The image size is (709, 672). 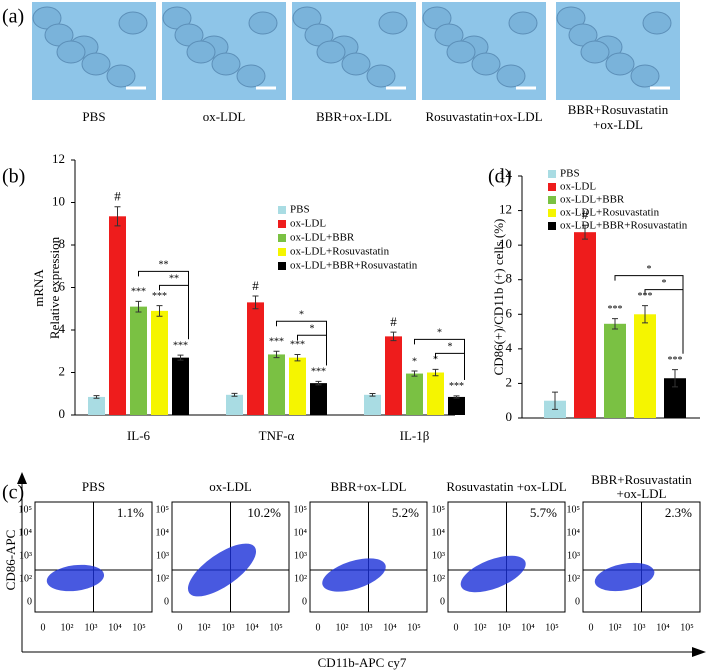 I want to click on plot-title: ox-LDL, so click(x=230, y=486).